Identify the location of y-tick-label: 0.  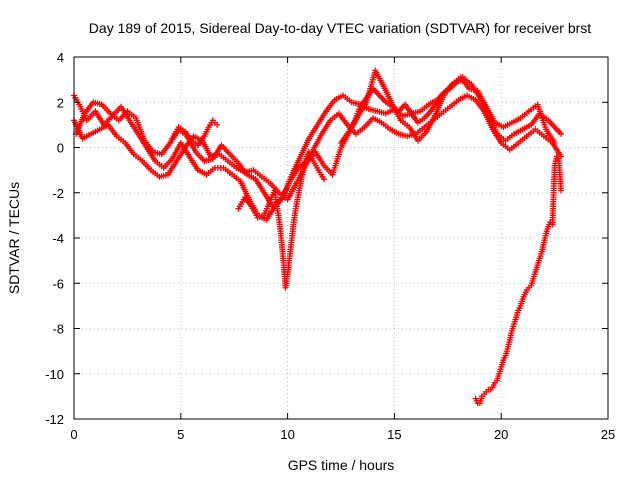
(60, 148).